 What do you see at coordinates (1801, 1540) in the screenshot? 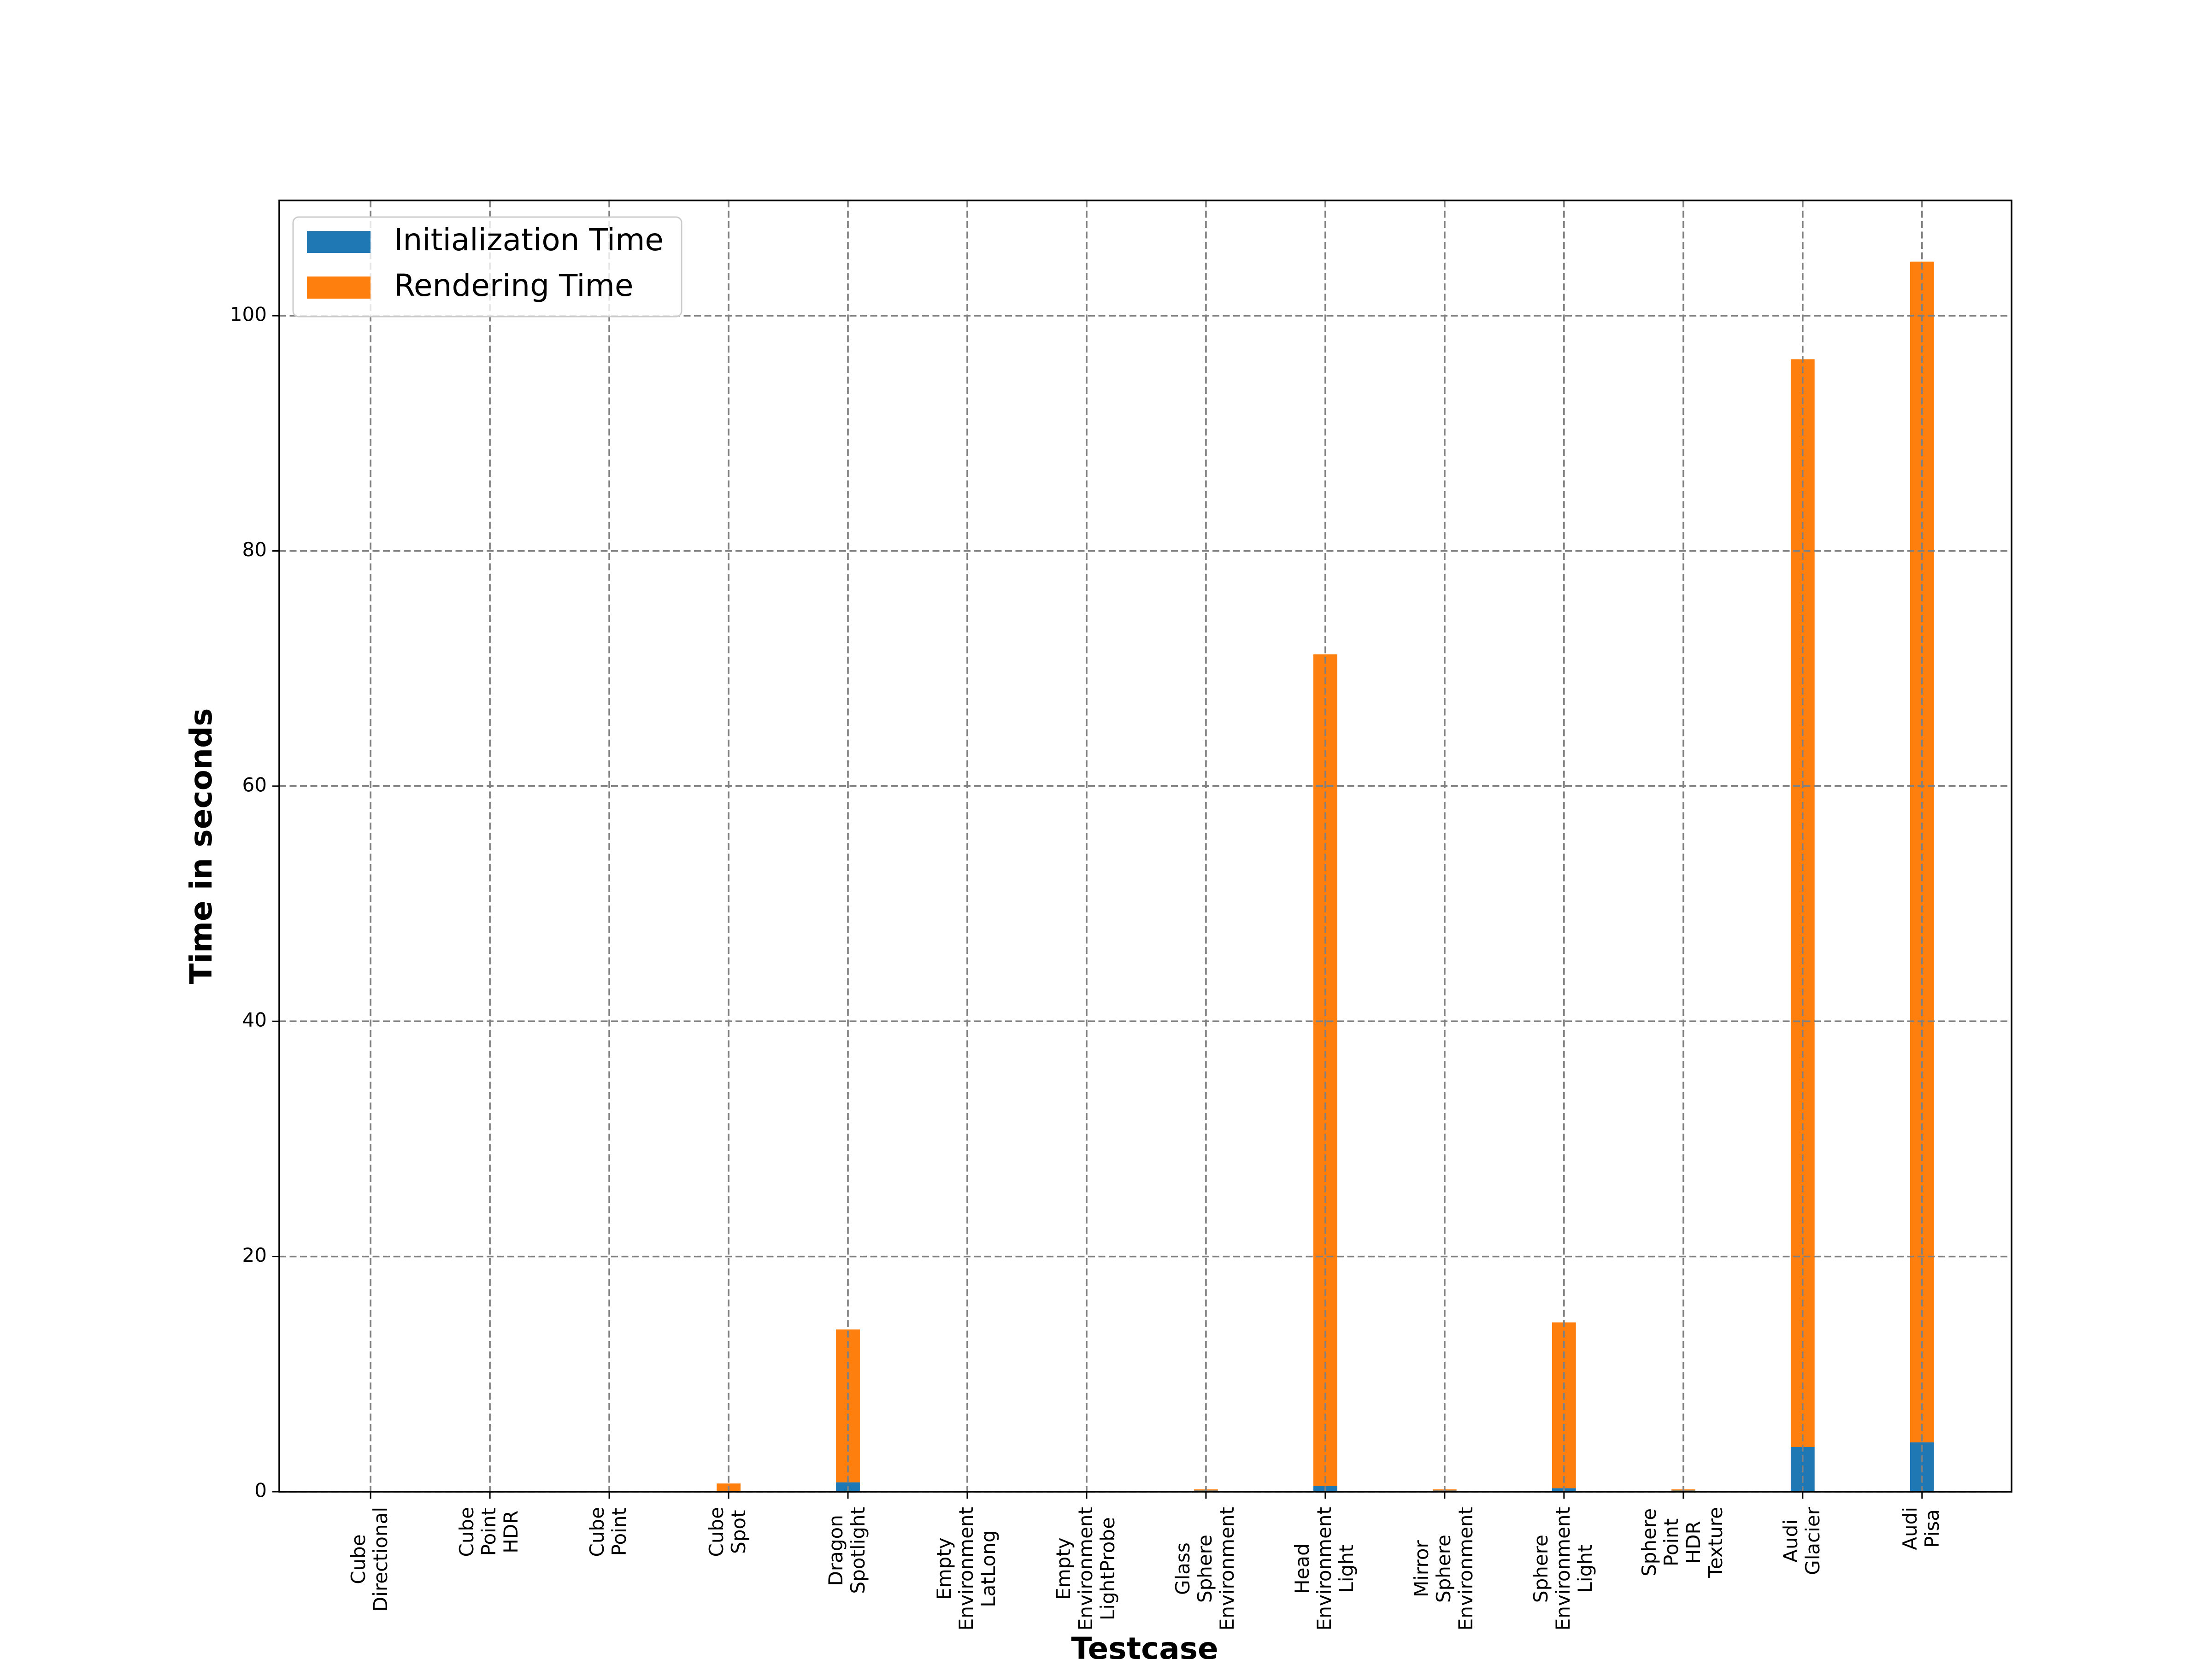
I see `x-tick-label: AudiGlacier` at bounding box center [1801, 1540].